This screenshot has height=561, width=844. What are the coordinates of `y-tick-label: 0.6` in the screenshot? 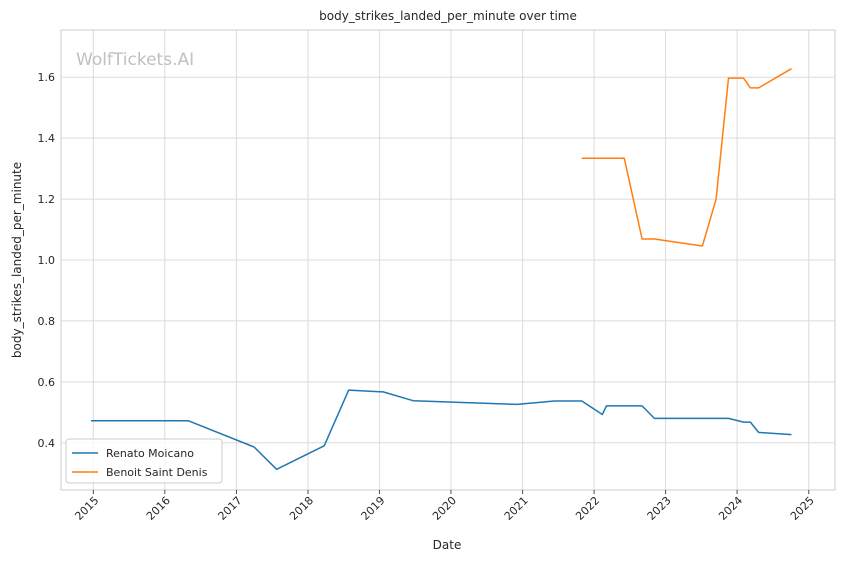 It's located at (47, 382).